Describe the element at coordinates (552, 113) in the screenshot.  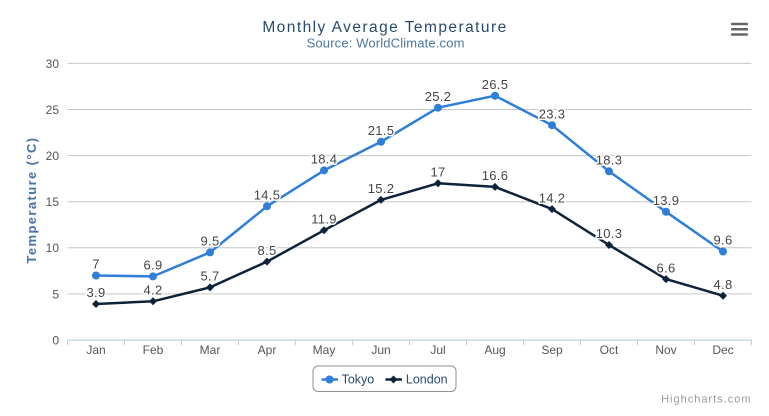
I see `svg-text: 23.3` at that location.